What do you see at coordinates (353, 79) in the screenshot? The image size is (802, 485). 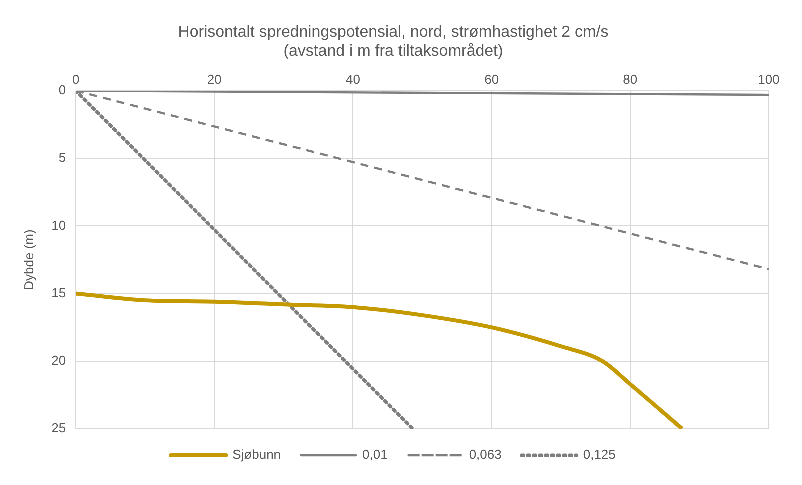 I see `x-tick-label: 40` at bounding box center [353, 79].